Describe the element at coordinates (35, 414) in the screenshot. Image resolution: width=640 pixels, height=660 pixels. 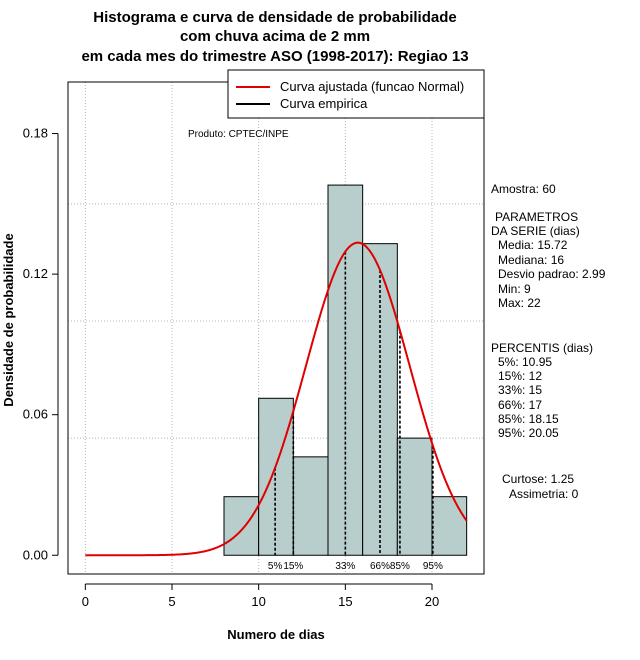
I see `y-tick-label: 0.06` at that location.